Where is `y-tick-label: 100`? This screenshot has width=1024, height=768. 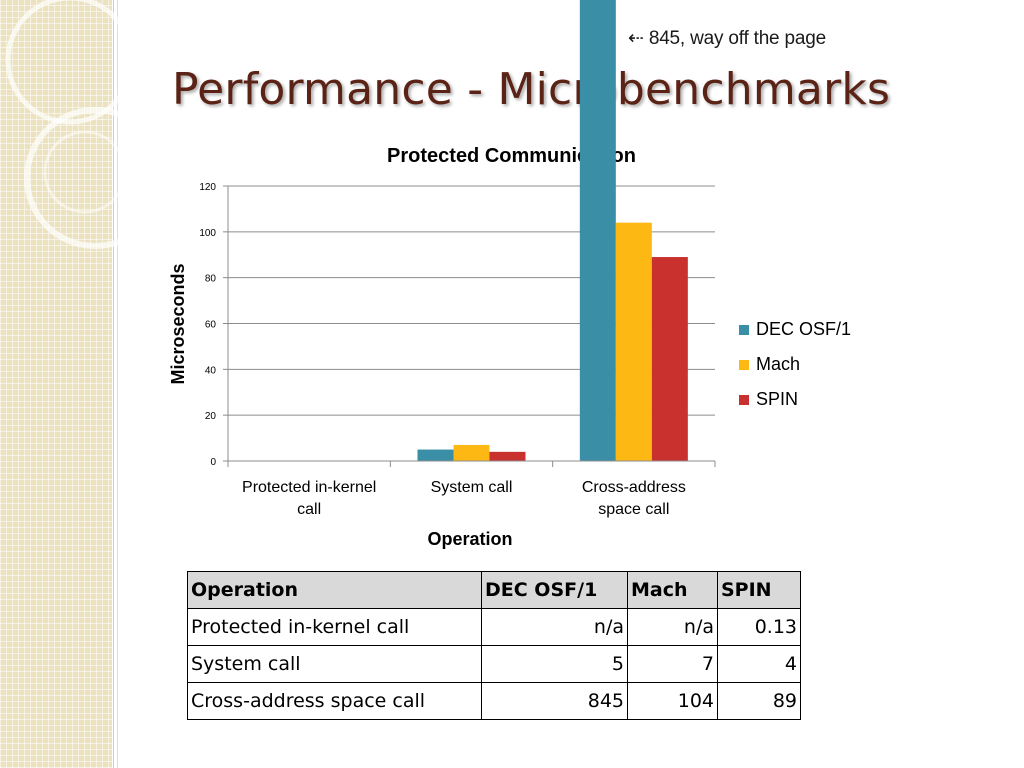 y-tick-label: 100 is located at coordinates (207, 233).